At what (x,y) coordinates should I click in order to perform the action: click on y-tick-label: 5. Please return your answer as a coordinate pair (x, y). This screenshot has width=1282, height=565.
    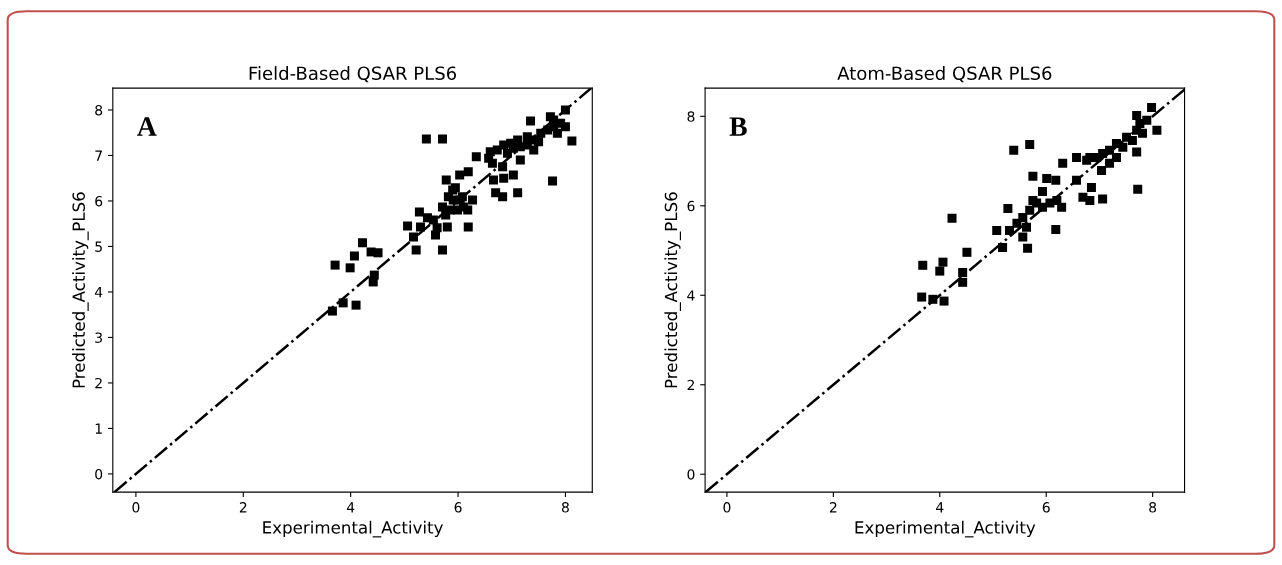
    Looking at the image, I should click on (98, 246).